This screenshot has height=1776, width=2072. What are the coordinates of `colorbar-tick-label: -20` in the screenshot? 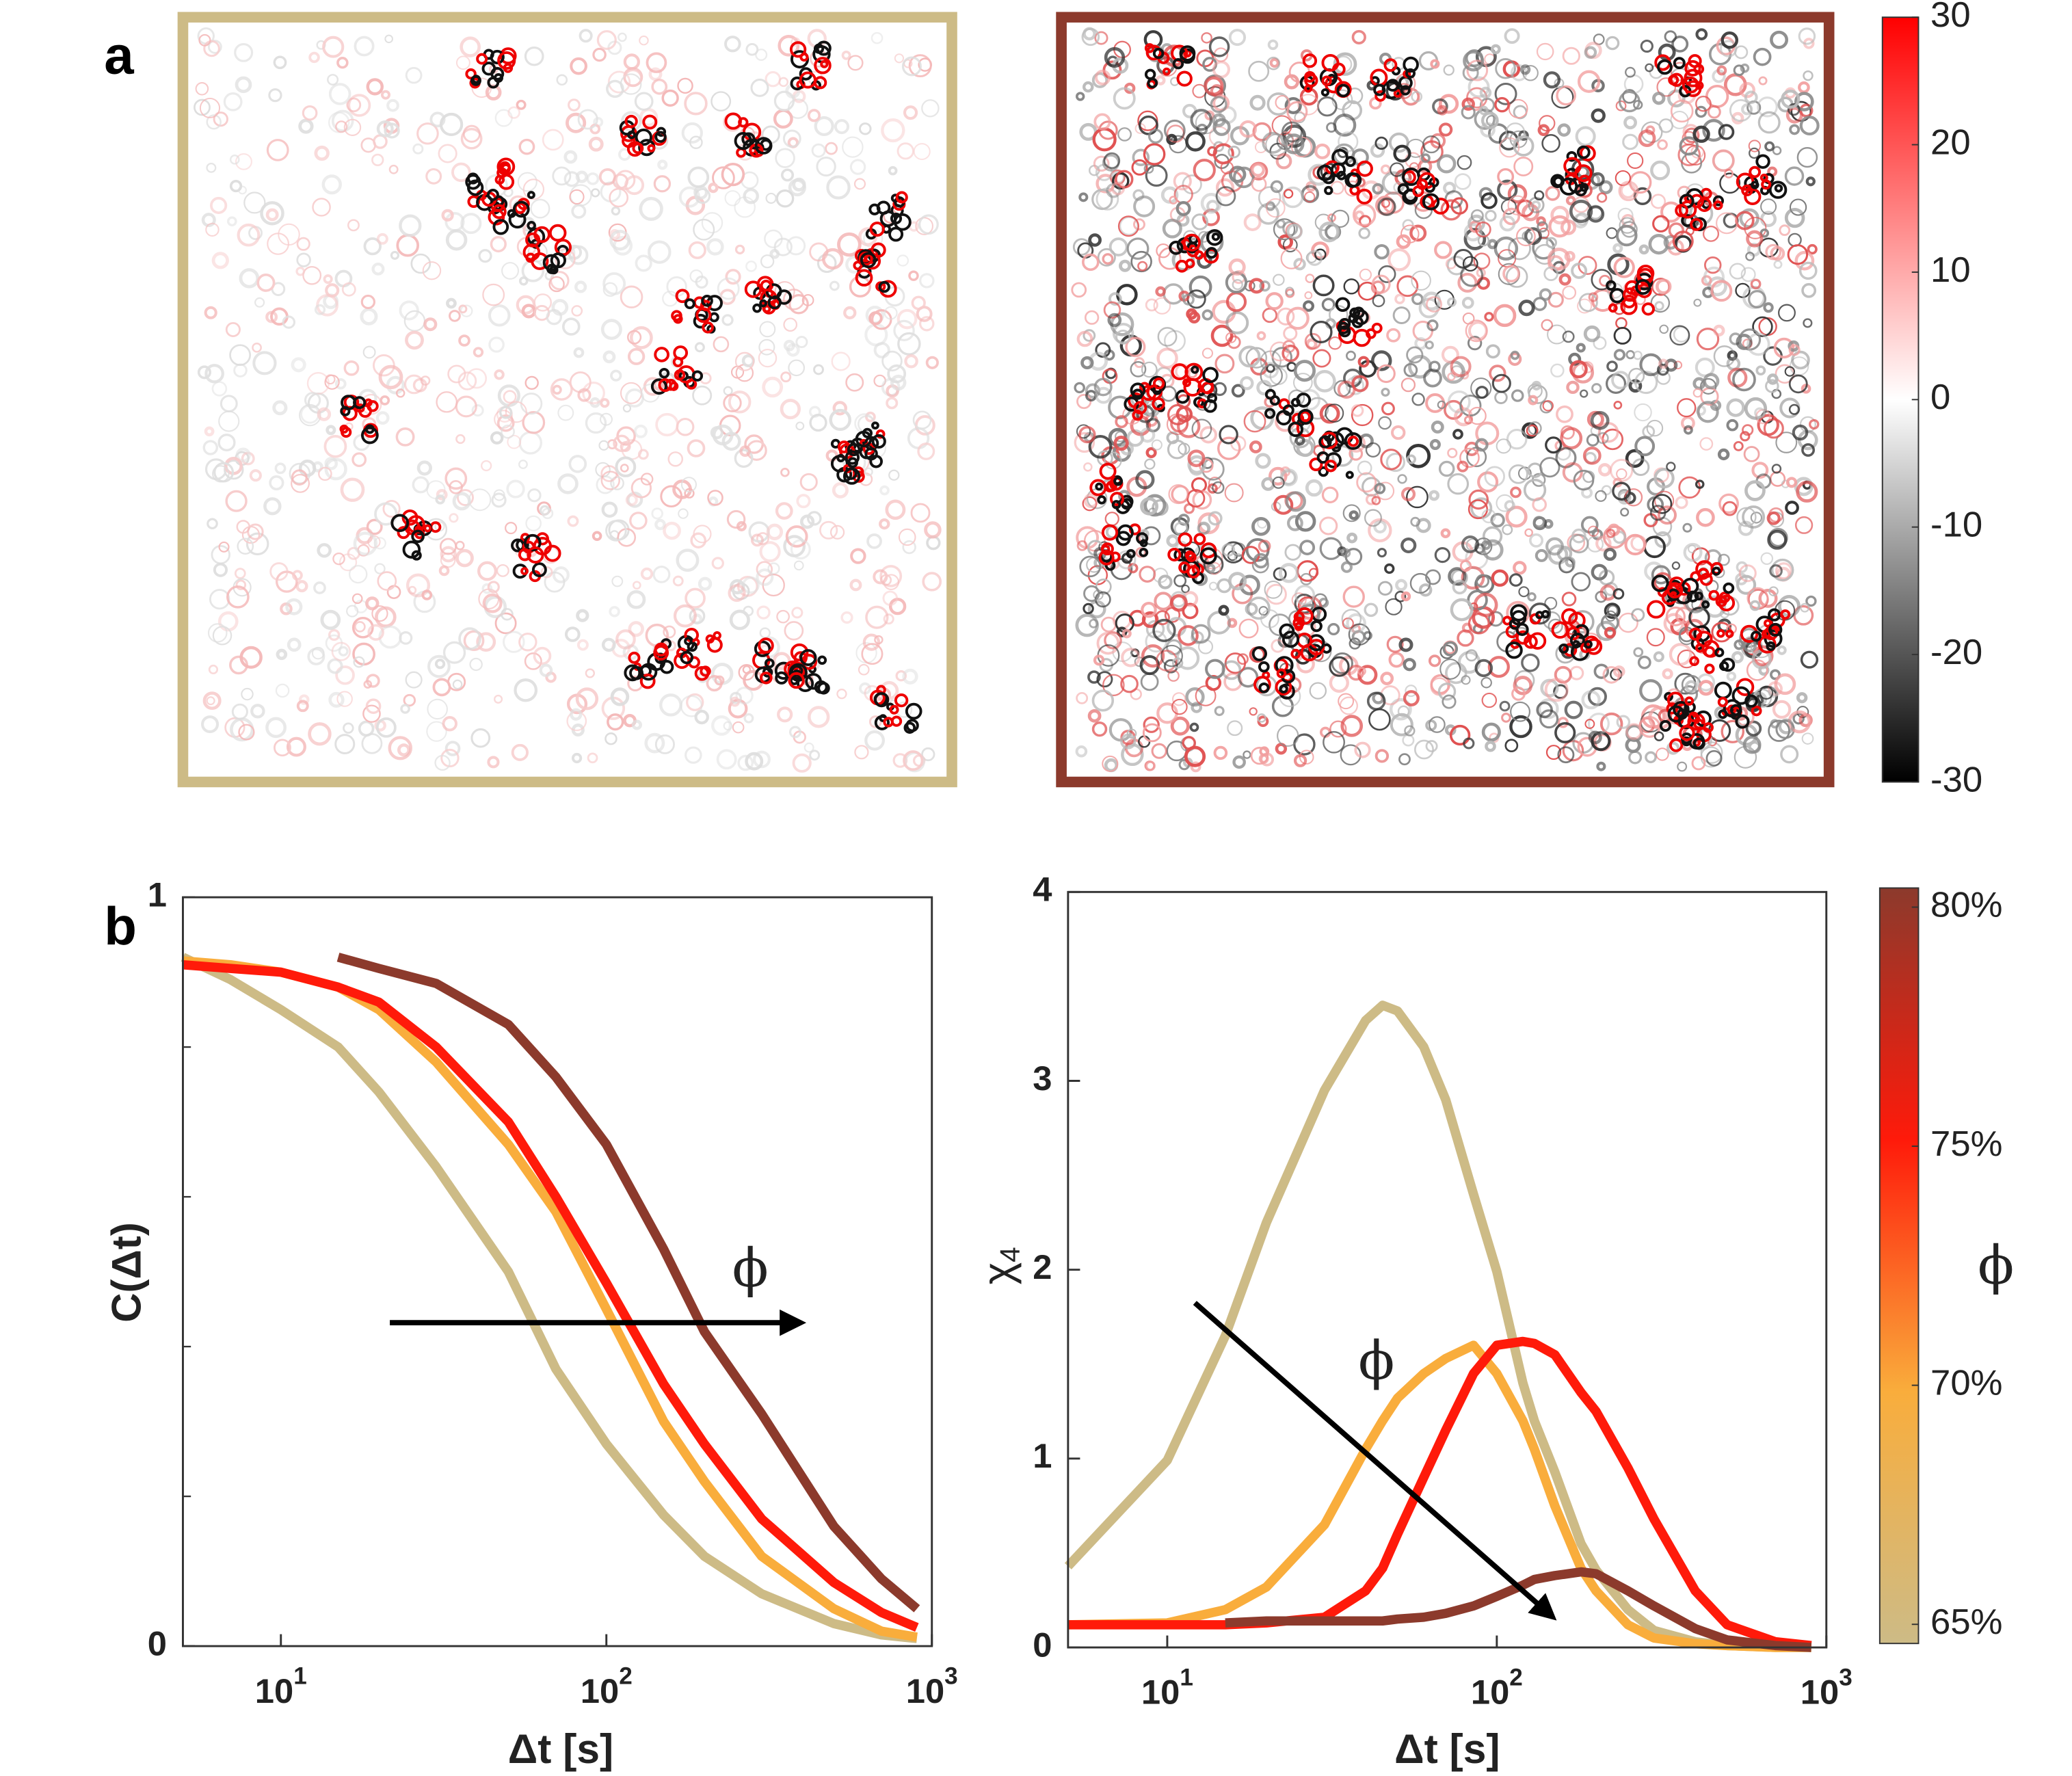 It's located at (1956, 652).